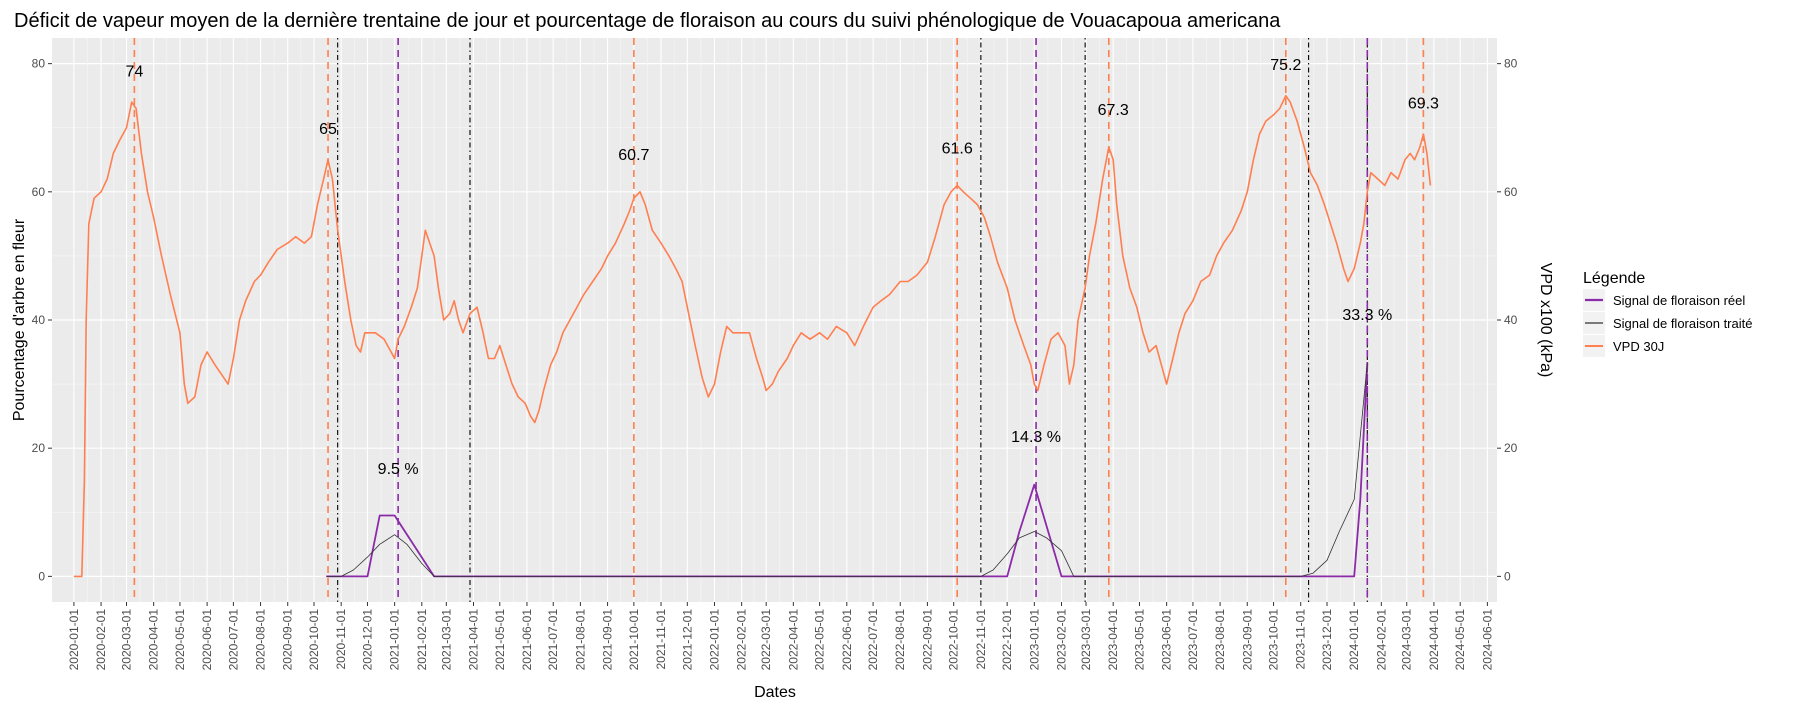 This screenshot has height=717, width=1795. I want to click on x-tick-label: 2024-01-01, so click(1354, 640).